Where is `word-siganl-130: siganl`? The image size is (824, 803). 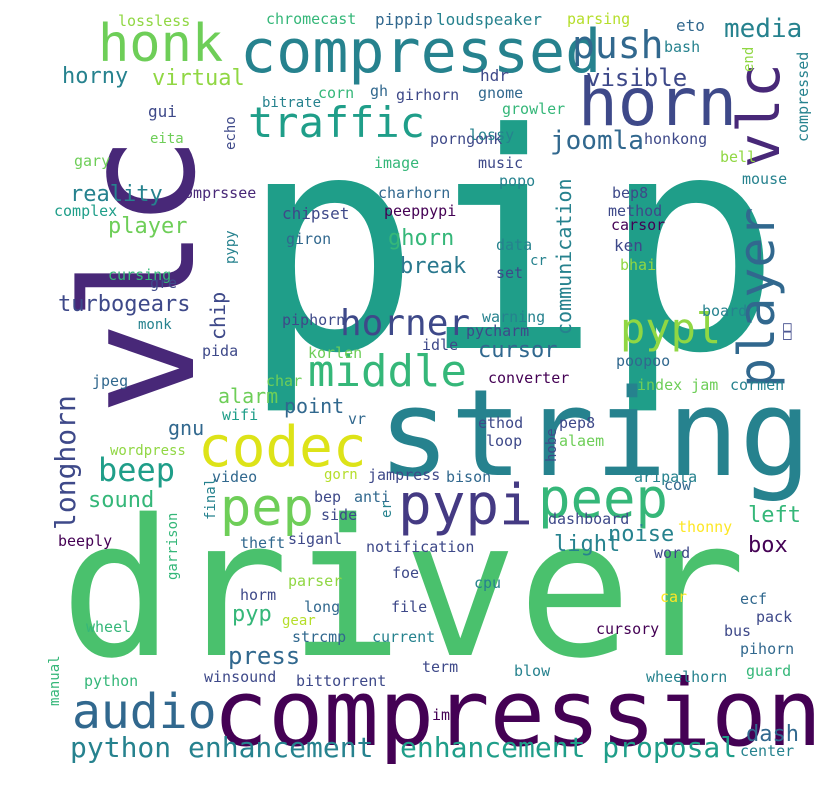 word-siganl-130: siganl is located at coordinates (315, 539).